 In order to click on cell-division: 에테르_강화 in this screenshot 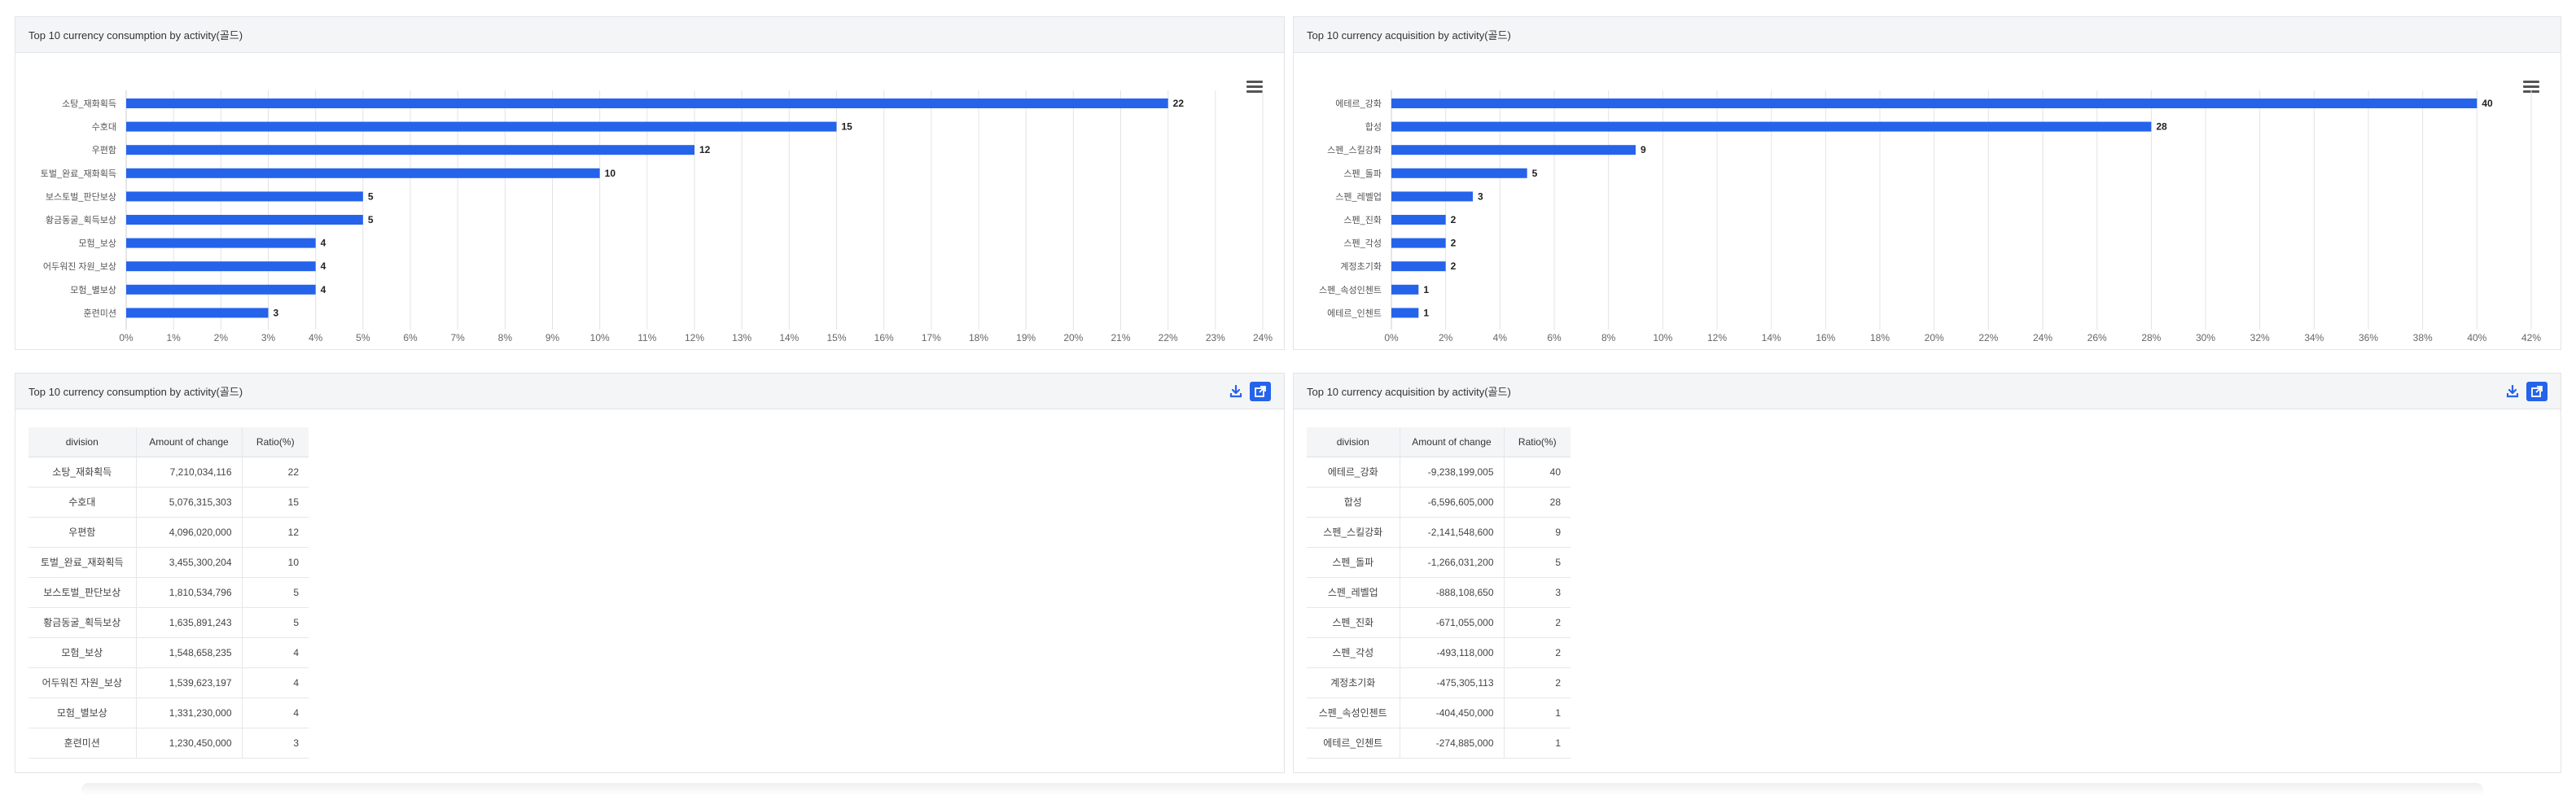, I will do `click(1353, 472)`.